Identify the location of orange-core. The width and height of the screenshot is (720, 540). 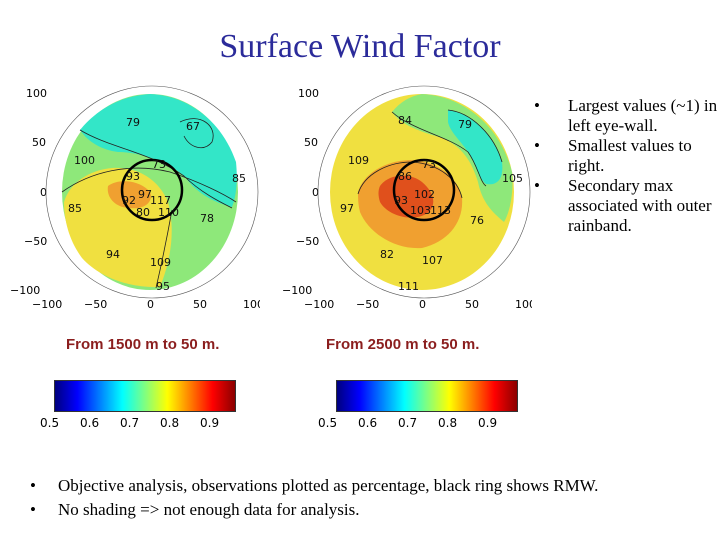
(129, 195).